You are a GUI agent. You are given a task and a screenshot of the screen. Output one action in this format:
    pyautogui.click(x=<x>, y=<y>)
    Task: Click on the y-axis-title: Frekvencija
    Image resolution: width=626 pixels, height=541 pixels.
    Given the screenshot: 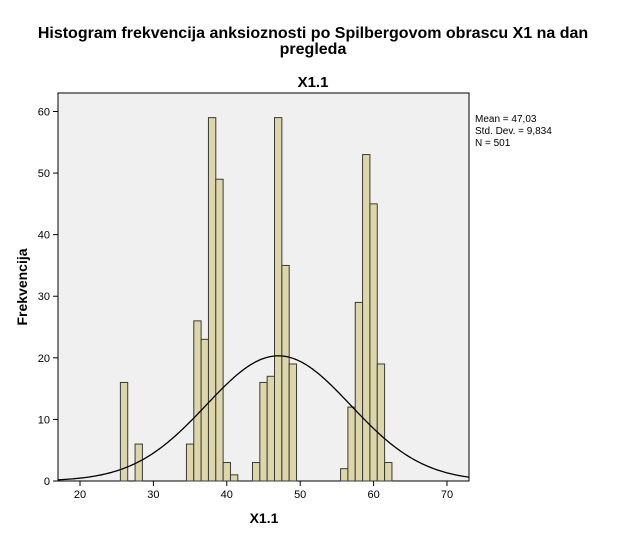 What is the action you would take?
    pyautogui.click(x=22, y=286)
    